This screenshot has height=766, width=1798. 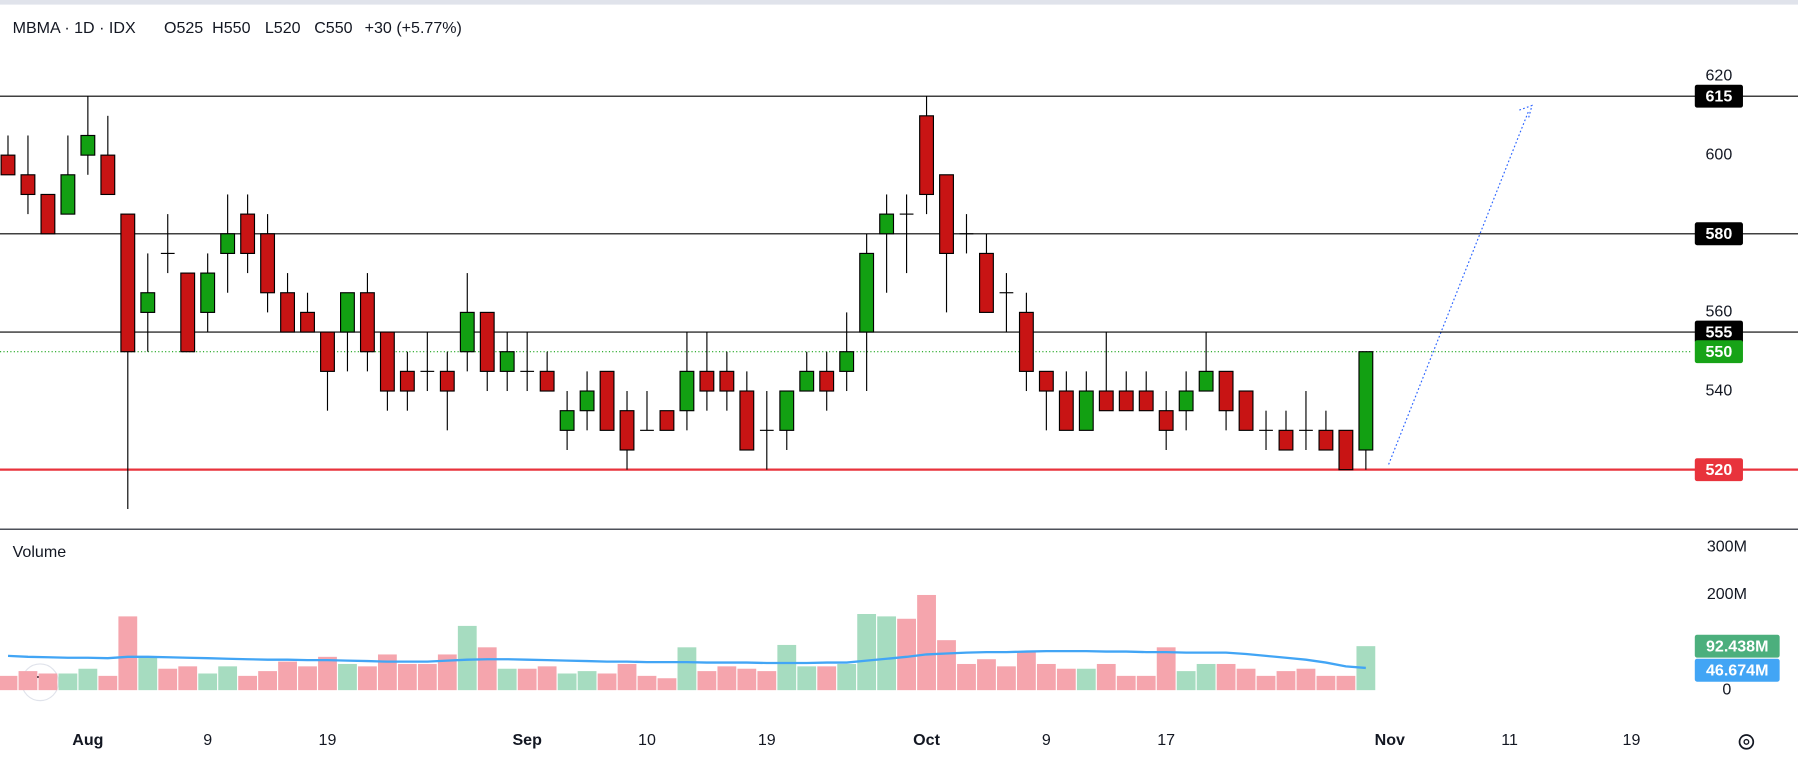 I want to click on x-tick-label: 10, so click(x=647, y=740).